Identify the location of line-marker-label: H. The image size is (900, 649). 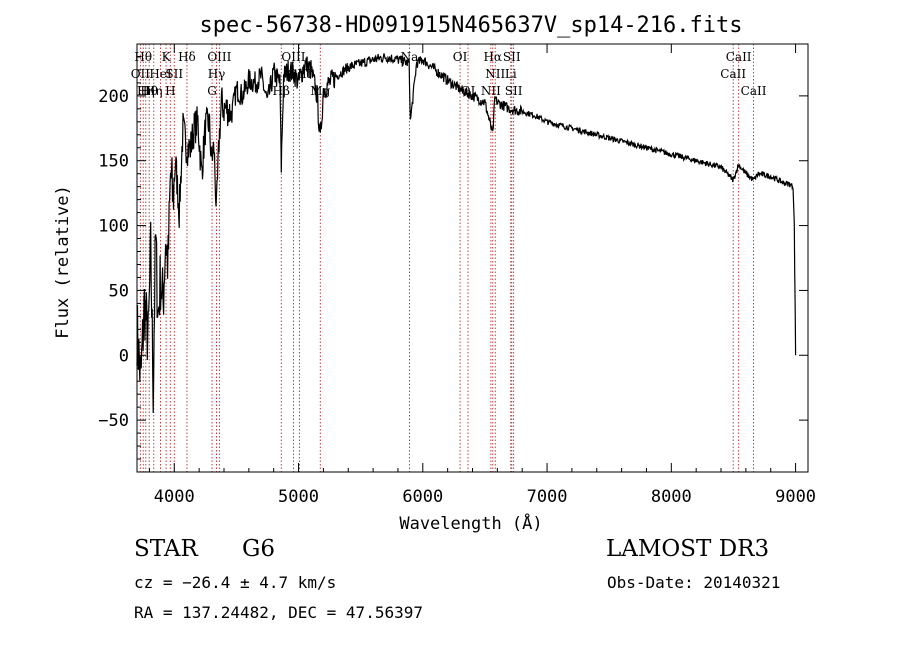
(170, 91).